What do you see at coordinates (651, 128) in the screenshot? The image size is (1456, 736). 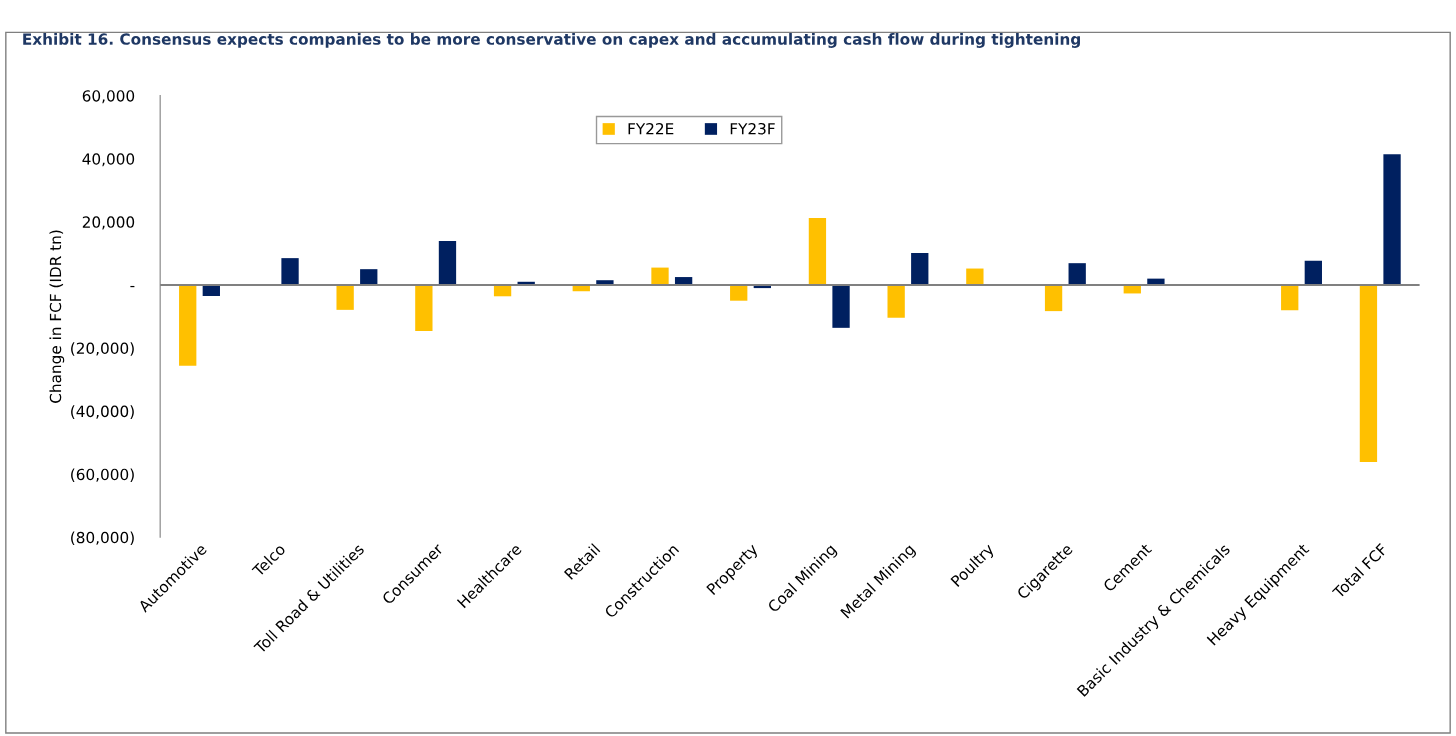 I see `legend-label: FY22E` at bounding box center [651, 128].